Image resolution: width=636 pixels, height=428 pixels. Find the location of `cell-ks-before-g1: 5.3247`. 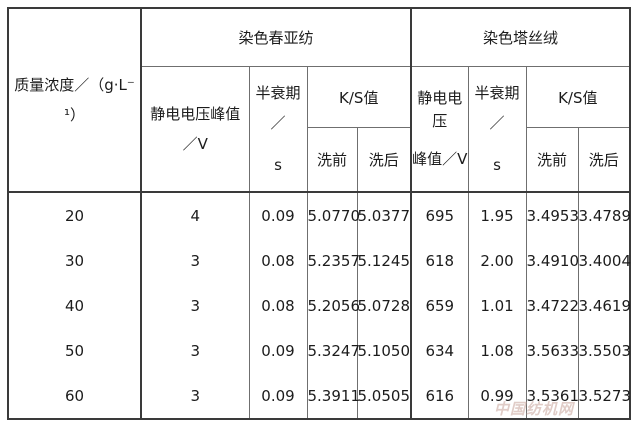

cell-ks-before-g1: 5.3247 is located at coordinates (333, 350).